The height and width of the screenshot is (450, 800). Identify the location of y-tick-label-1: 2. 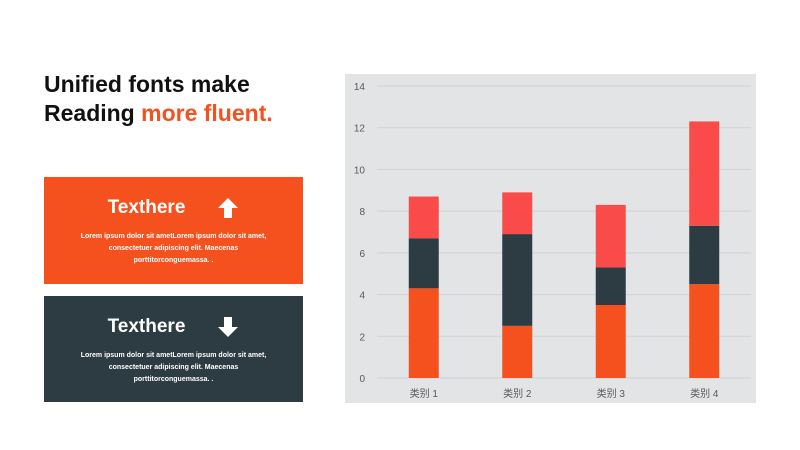
(362, 337).